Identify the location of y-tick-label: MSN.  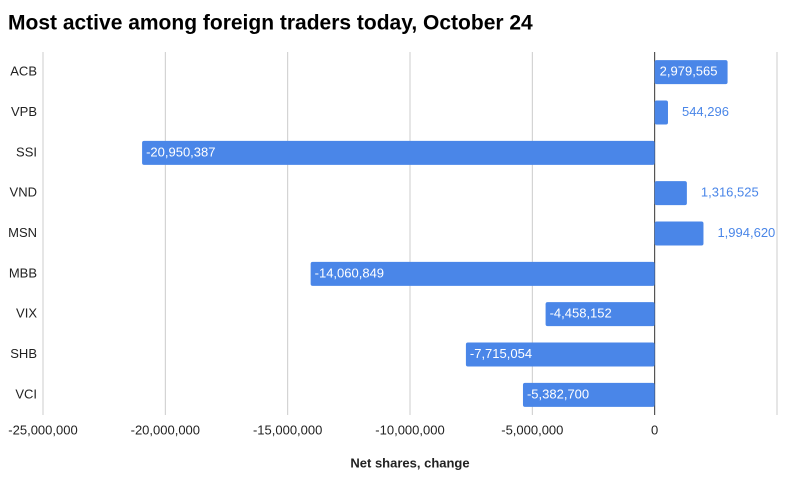
(22, 232).